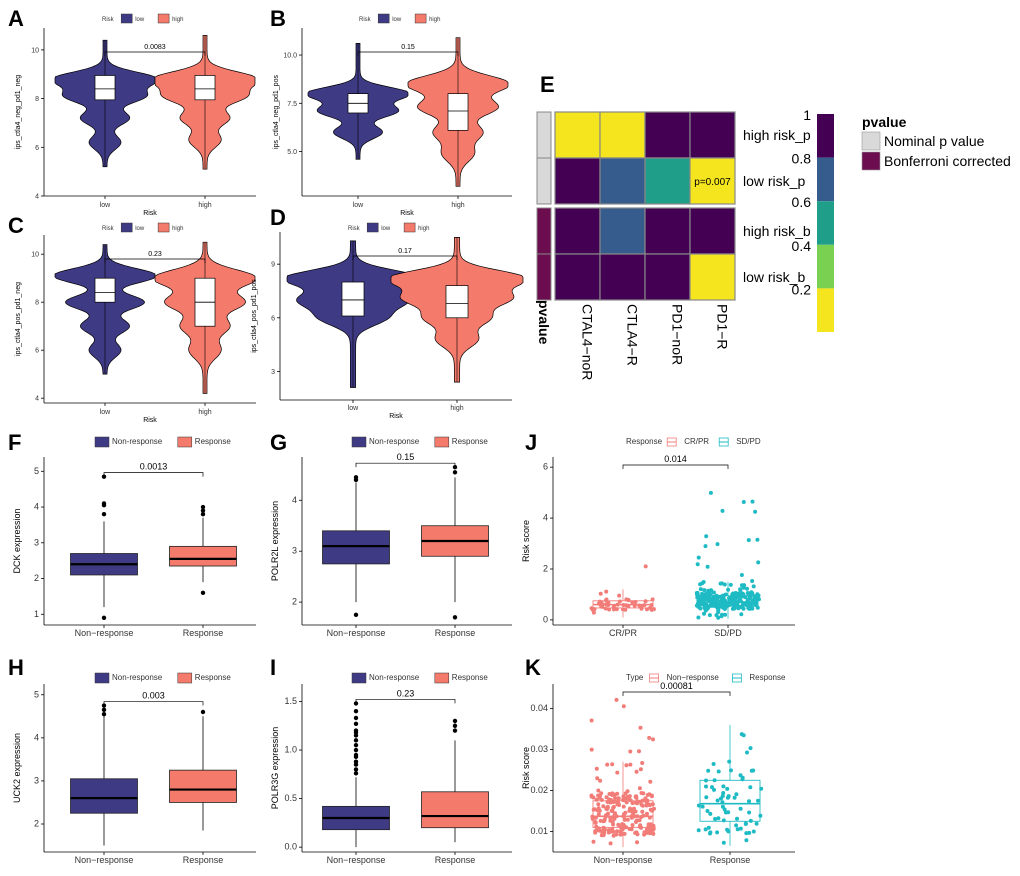  I want to click on y-tick-label: 5.0, so click(292, 152).